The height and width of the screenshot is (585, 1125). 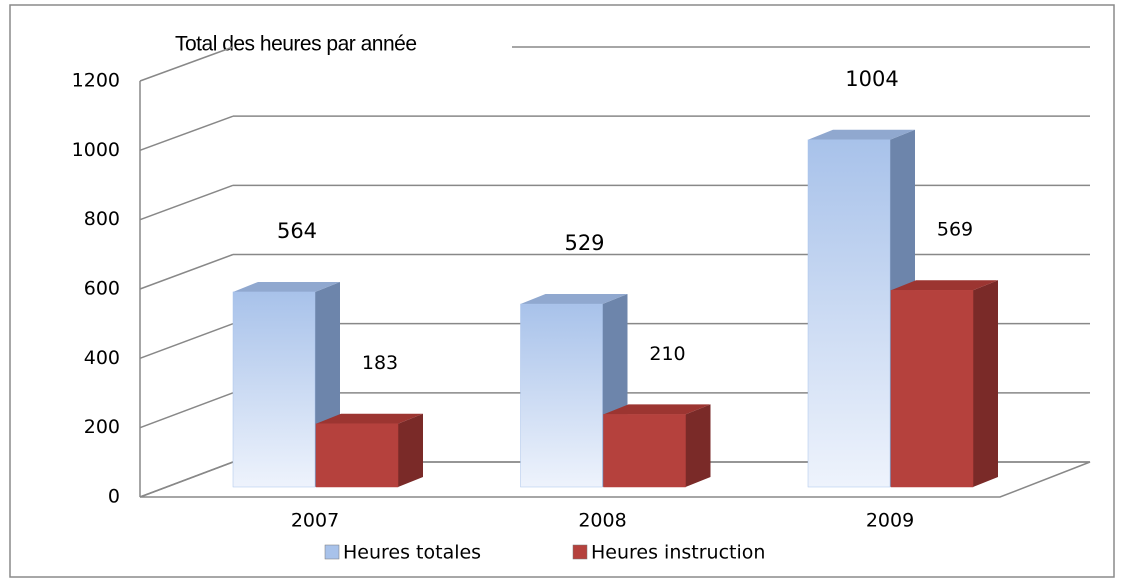 I want to click on y-tick-label: 0, so click(x=114, y=497).